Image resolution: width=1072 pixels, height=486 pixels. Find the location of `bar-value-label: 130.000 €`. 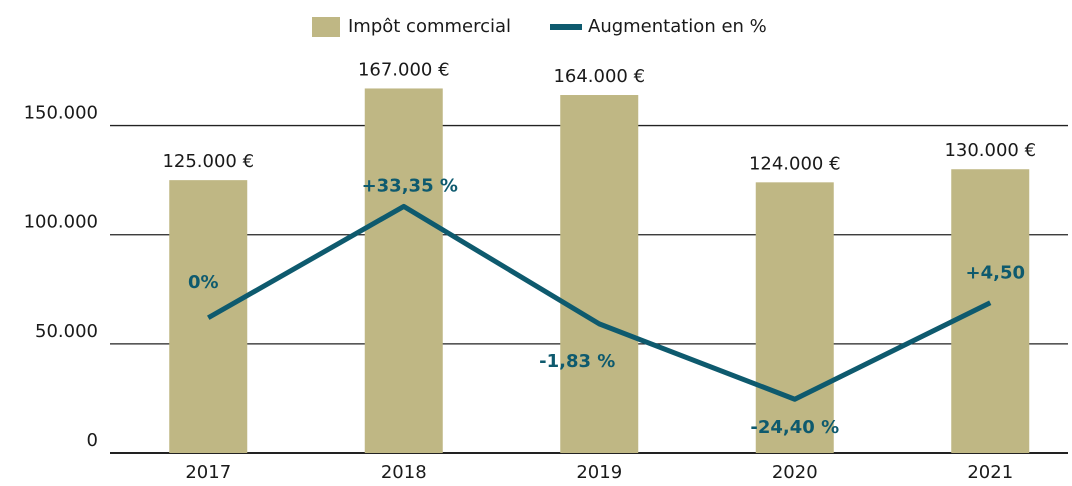

bar-value-label: 130.000 € is located at coordinates (990, 150).